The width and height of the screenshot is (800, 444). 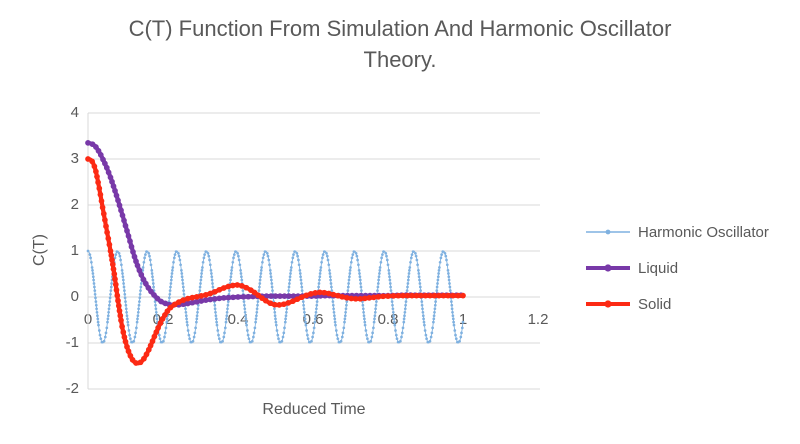 What do you see at coordinates (314, 409) in the screenshot?
I see `x-axis-title: Reduced Time` at bounding box center [314, 409].